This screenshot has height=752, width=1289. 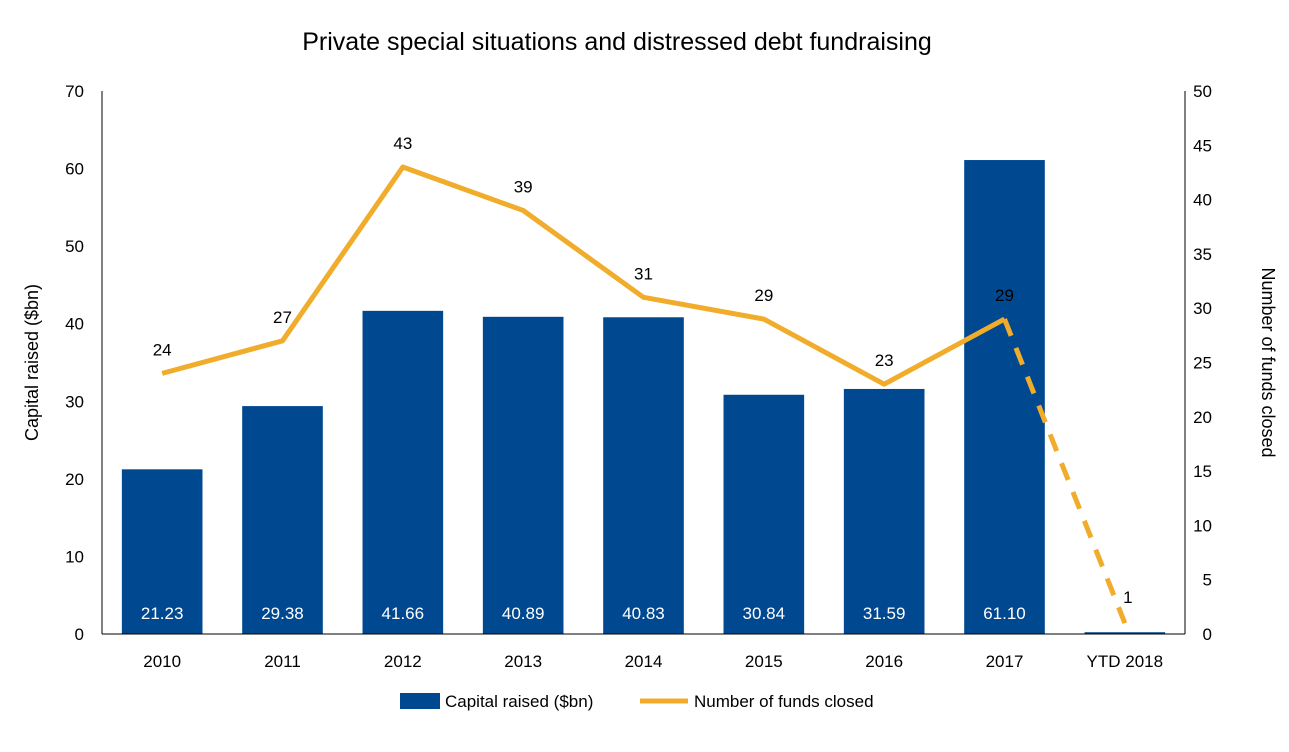 I want to click on x-tick-label: YTD 2018, so click(x=1125, y=661).